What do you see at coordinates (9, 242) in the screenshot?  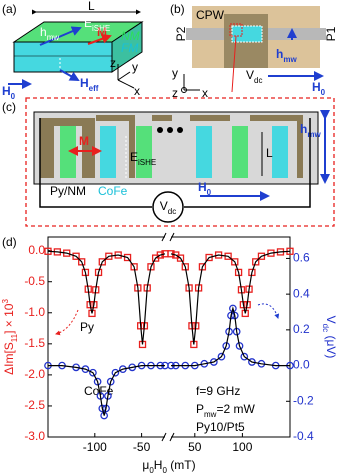 I see `panel-label: (d)` at bounding box center [9, 242].